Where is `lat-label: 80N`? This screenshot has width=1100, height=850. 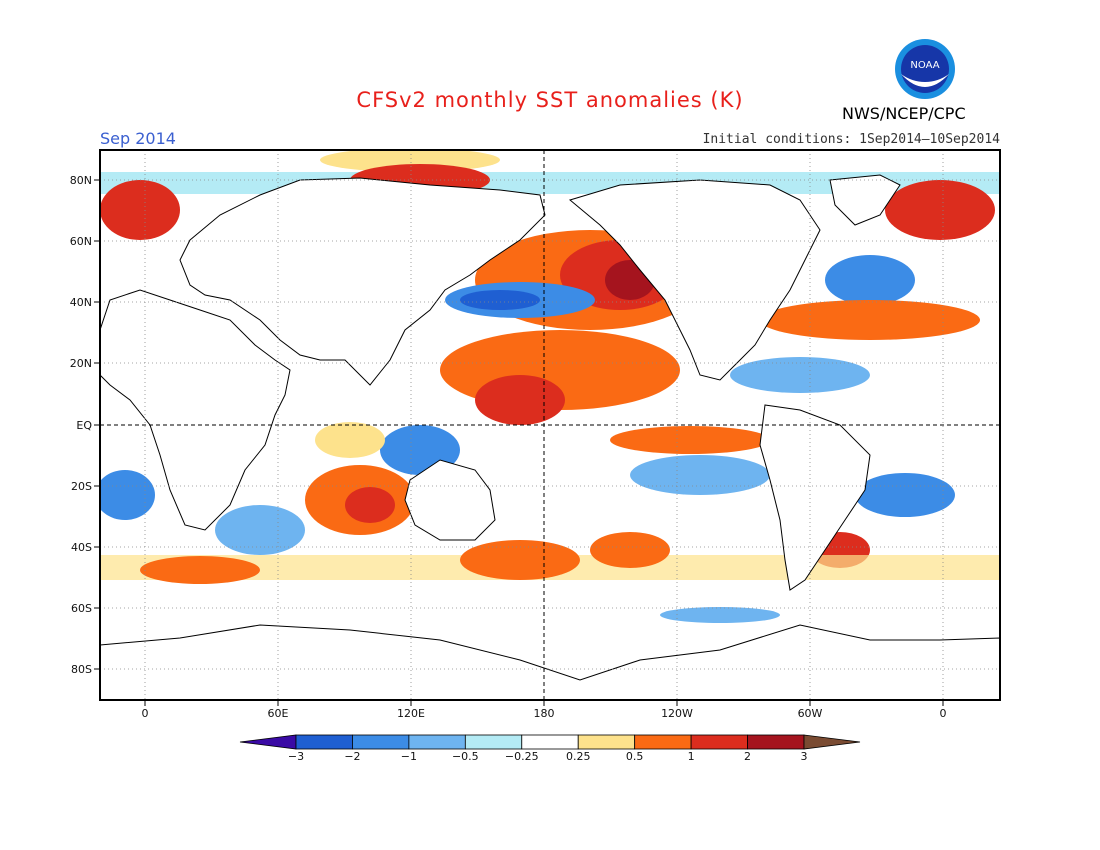
lat-label: 80N is located at coordinates (81, 180).